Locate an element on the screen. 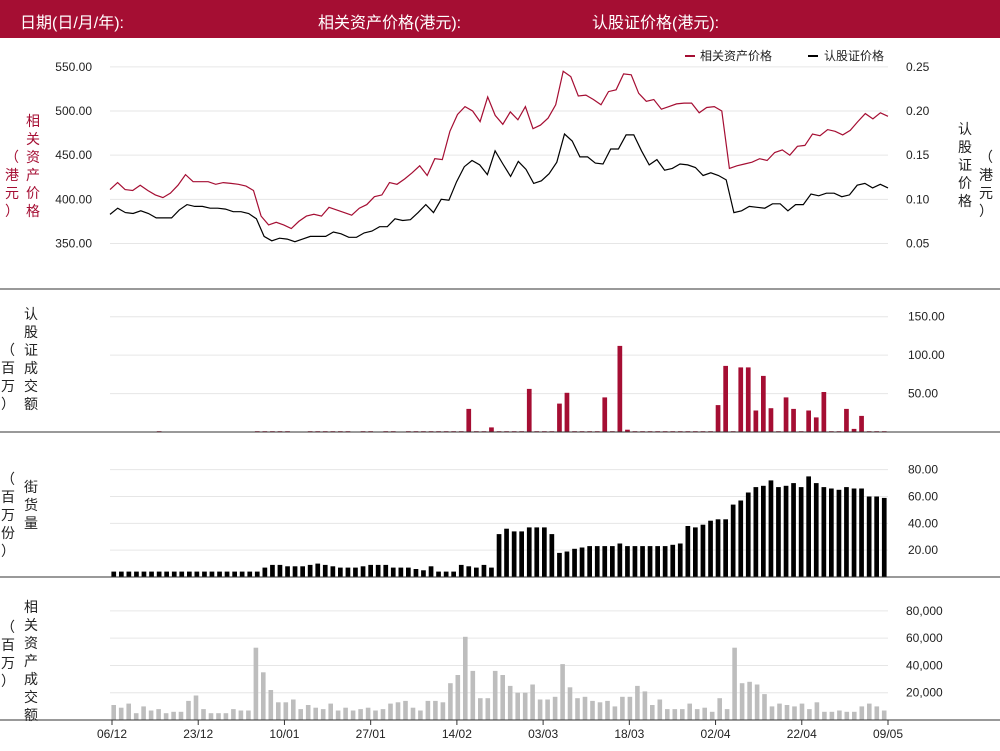 The image size is (1000, 751). left-axis-tick: 500.00 is located at coordinates (73, 111).